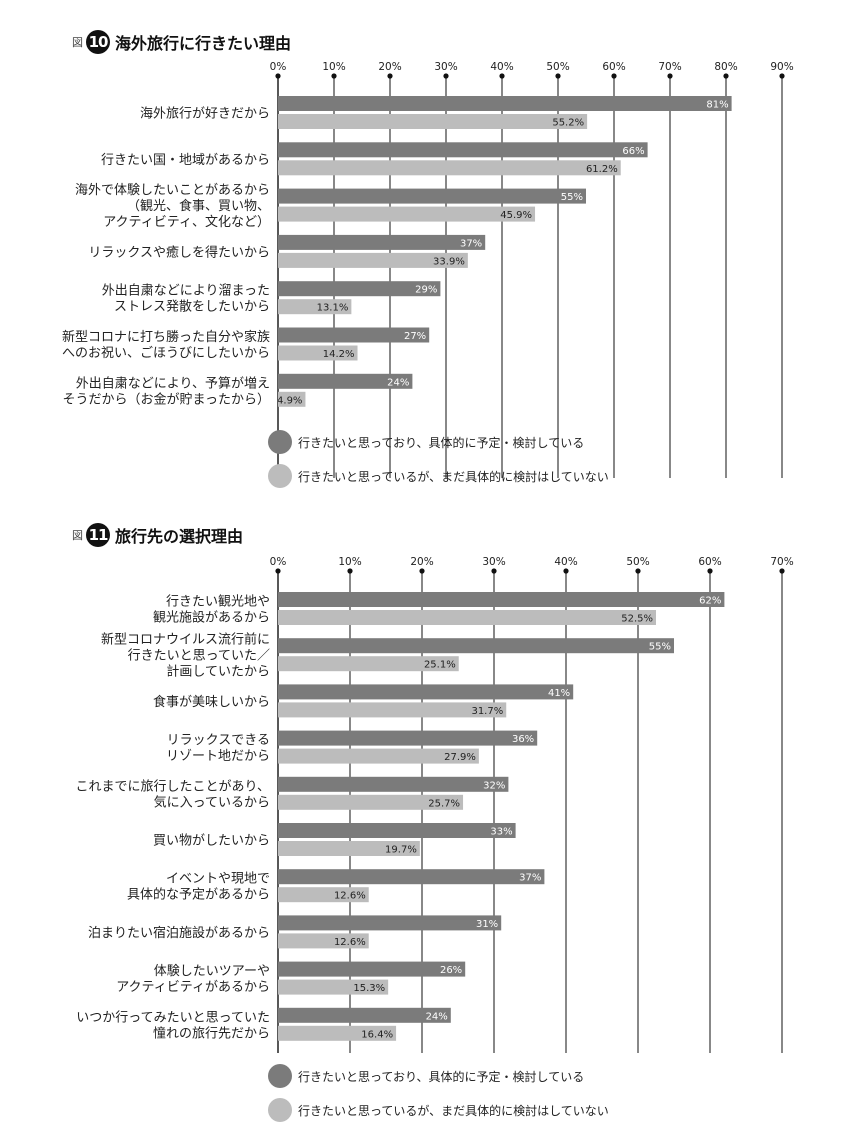  Describe the element at coordinates (185, 656) in the screenshot. I see `category-label: 新型コロナウイルス流行前に行きたいと思っていた／計画していたから` at that location.